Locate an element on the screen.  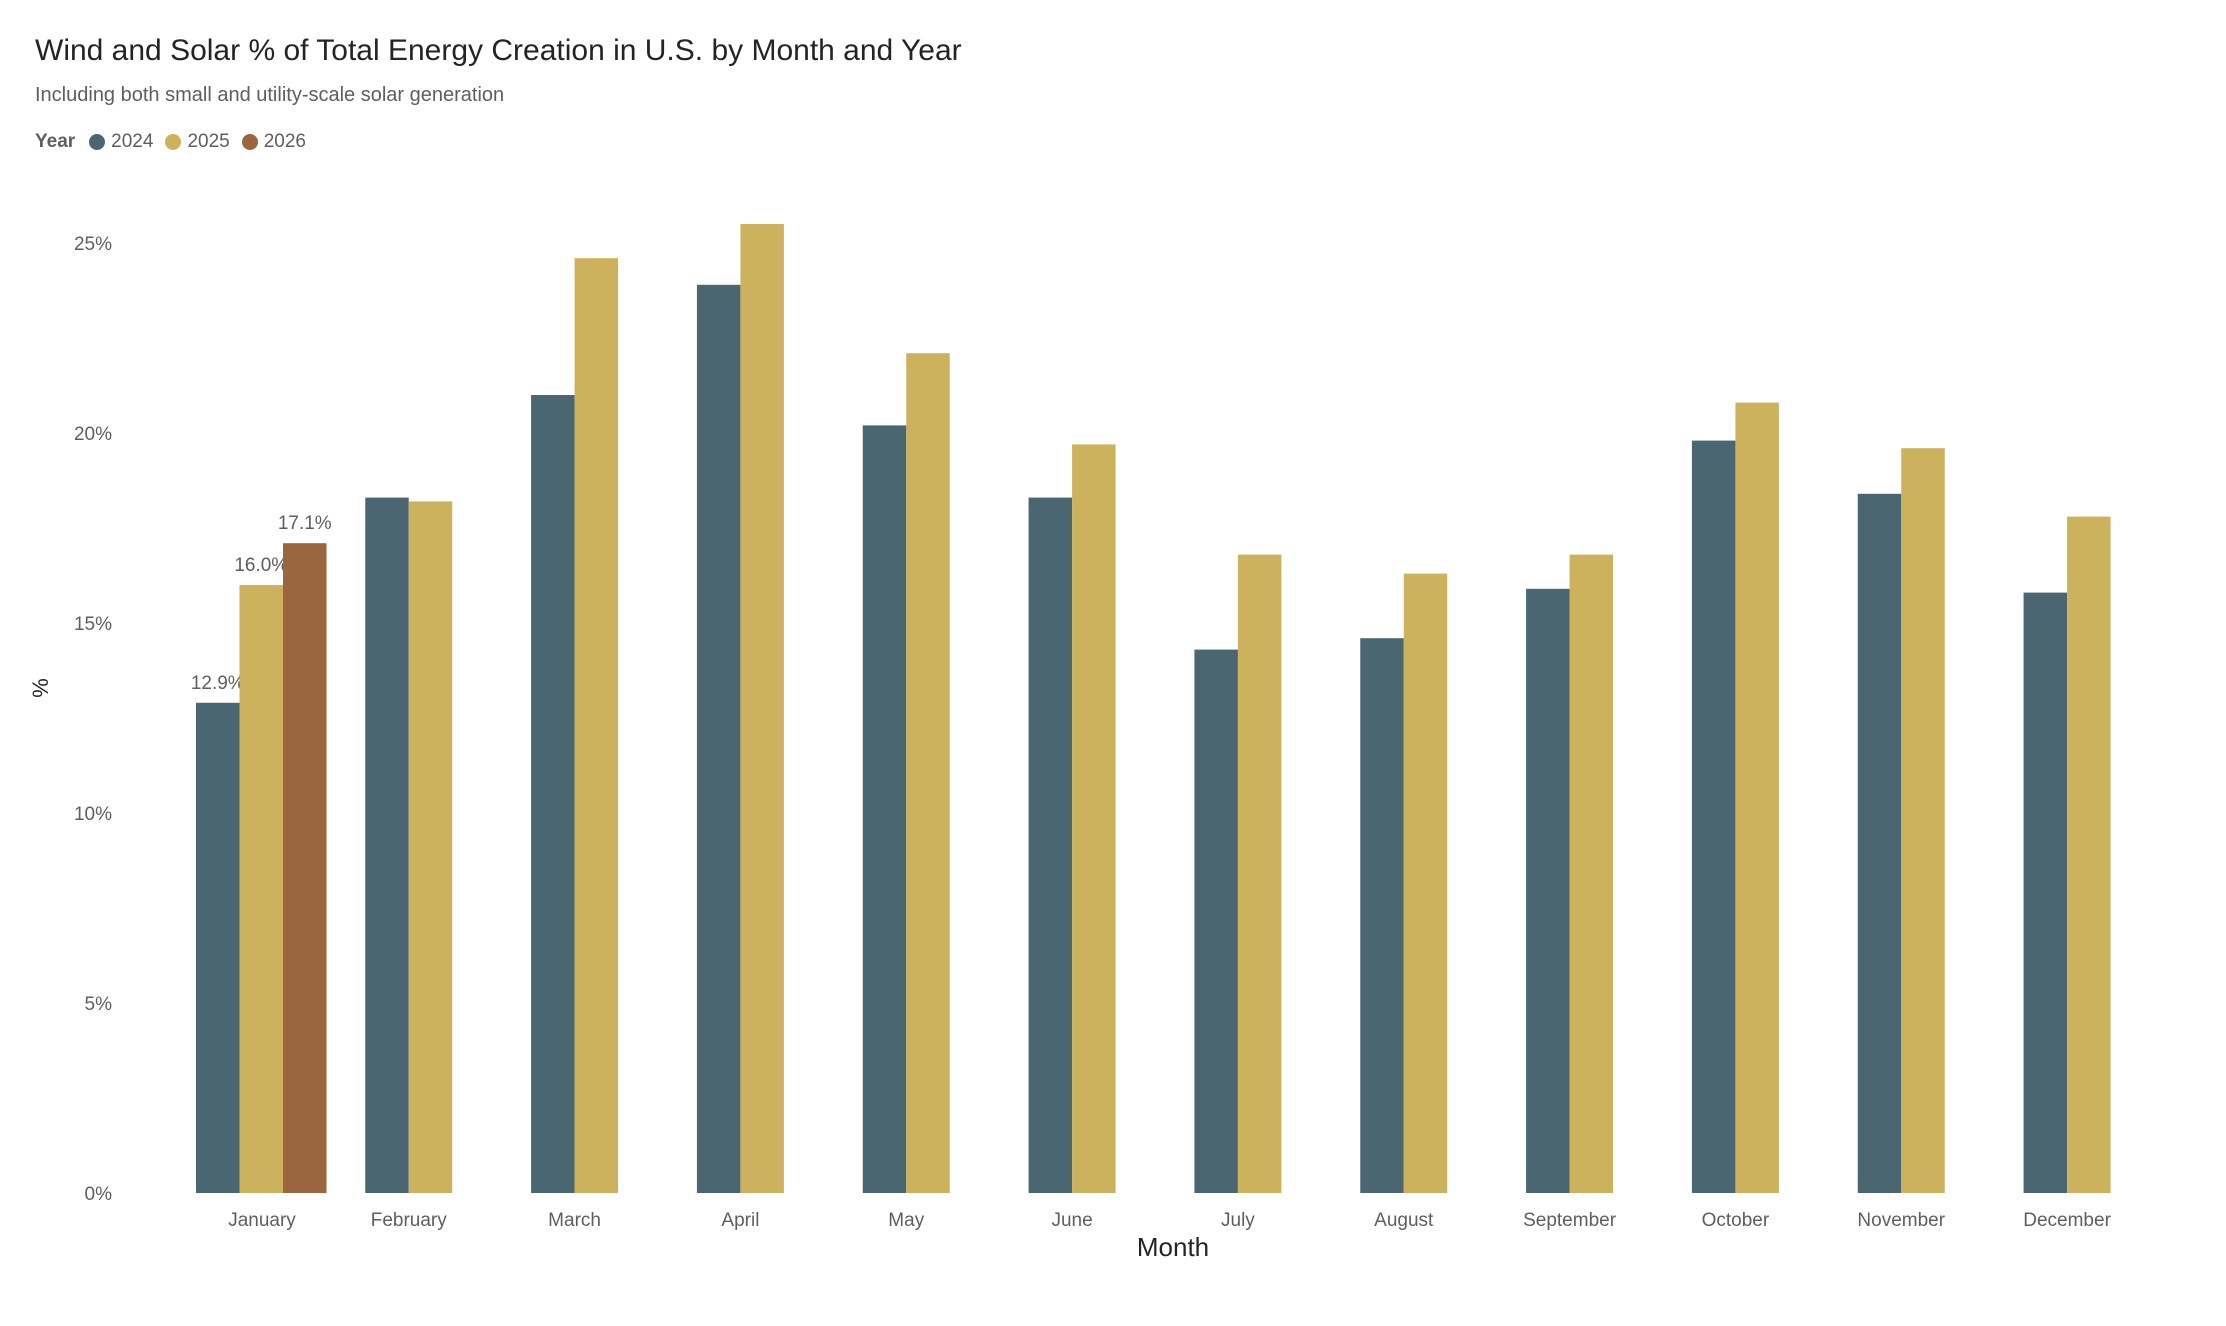
bar-november-2024 is located at coordinates (1879, 843).